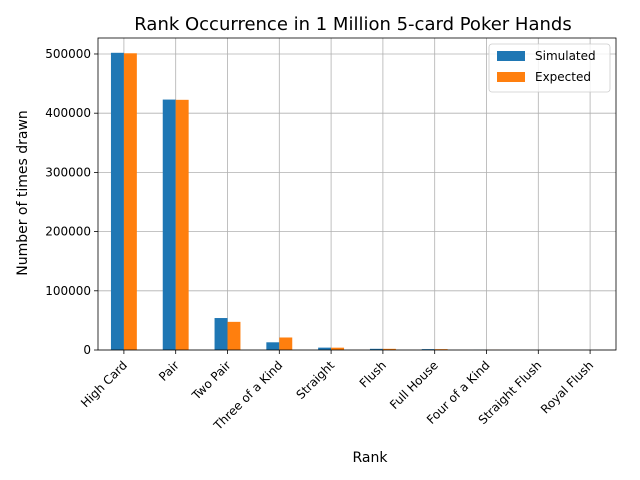 This screenshot has width=640, height=480. Describe the element at coordinates (286, 343) in the screenshot. I see `bar-expected-three-of-a-kind` at that location.